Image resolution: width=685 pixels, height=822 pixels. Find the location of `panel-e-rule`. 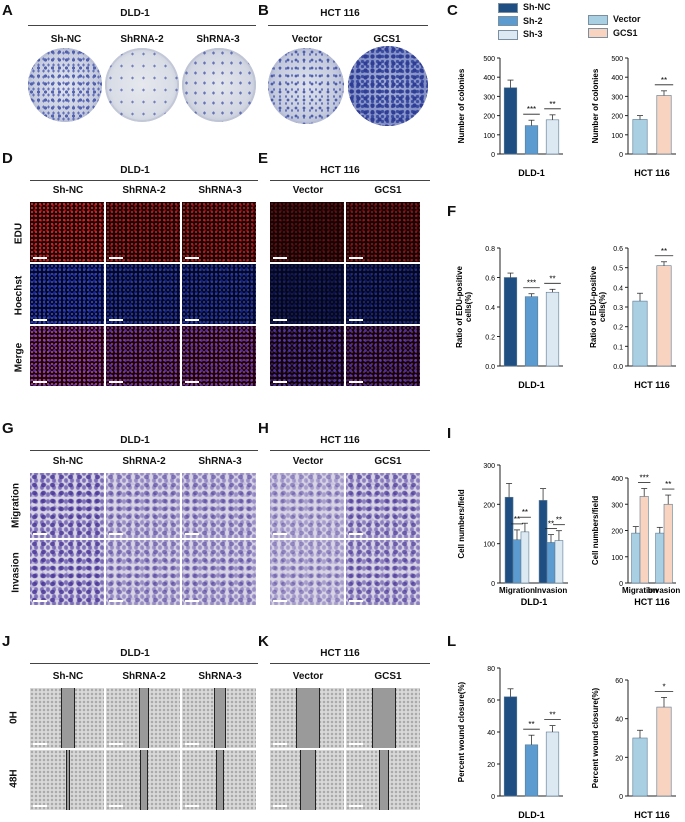

panel-e-rule is located at coordinates (350, 180).